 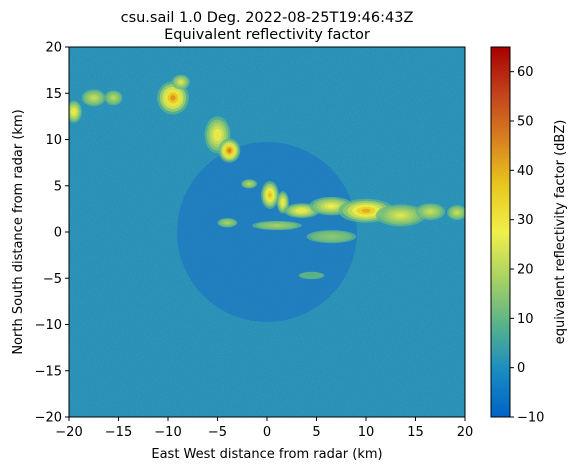 What do you see at coordinates (68, 432) in the screenshot?
I see `x-tick-label: −20` at bounding box center [68, 432].